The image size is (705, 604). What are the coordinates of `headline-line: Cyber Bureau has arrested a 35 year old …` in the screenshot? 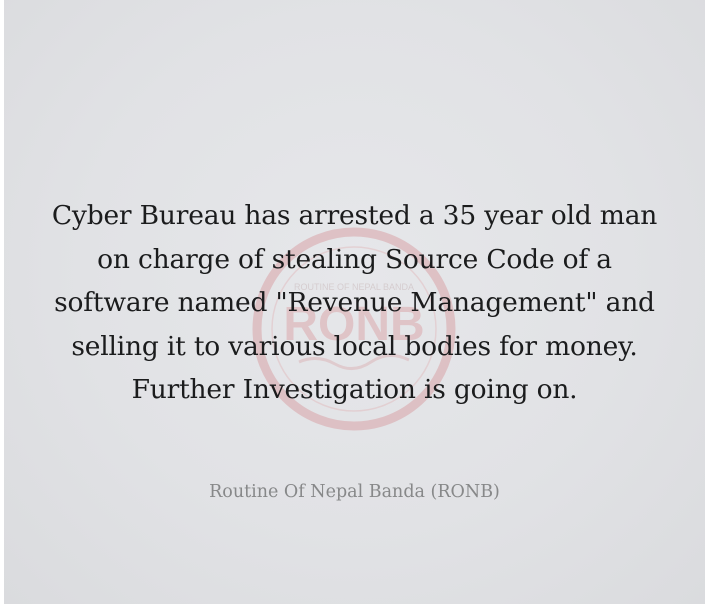 It's located at (354, 215).